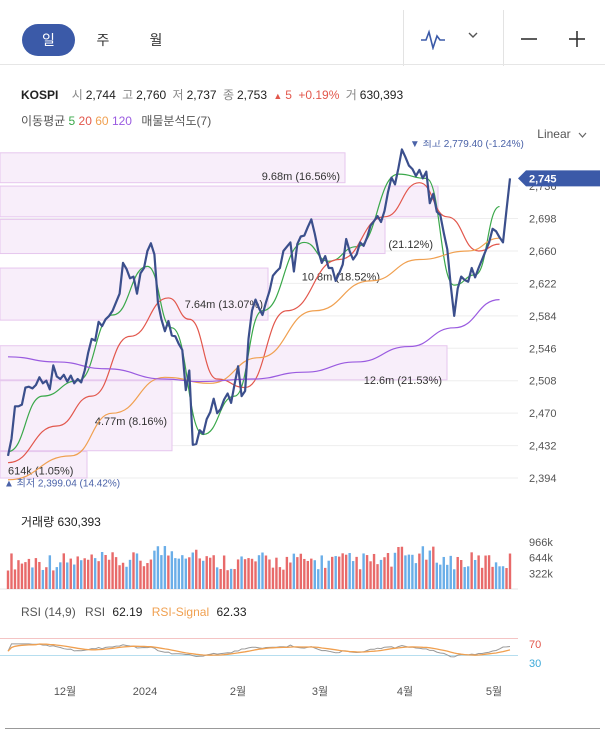  What do you see at coordinates (554, 134) in the screenshot?
I see `scale-mode-label: Linear` at bounding box center [554, 134].